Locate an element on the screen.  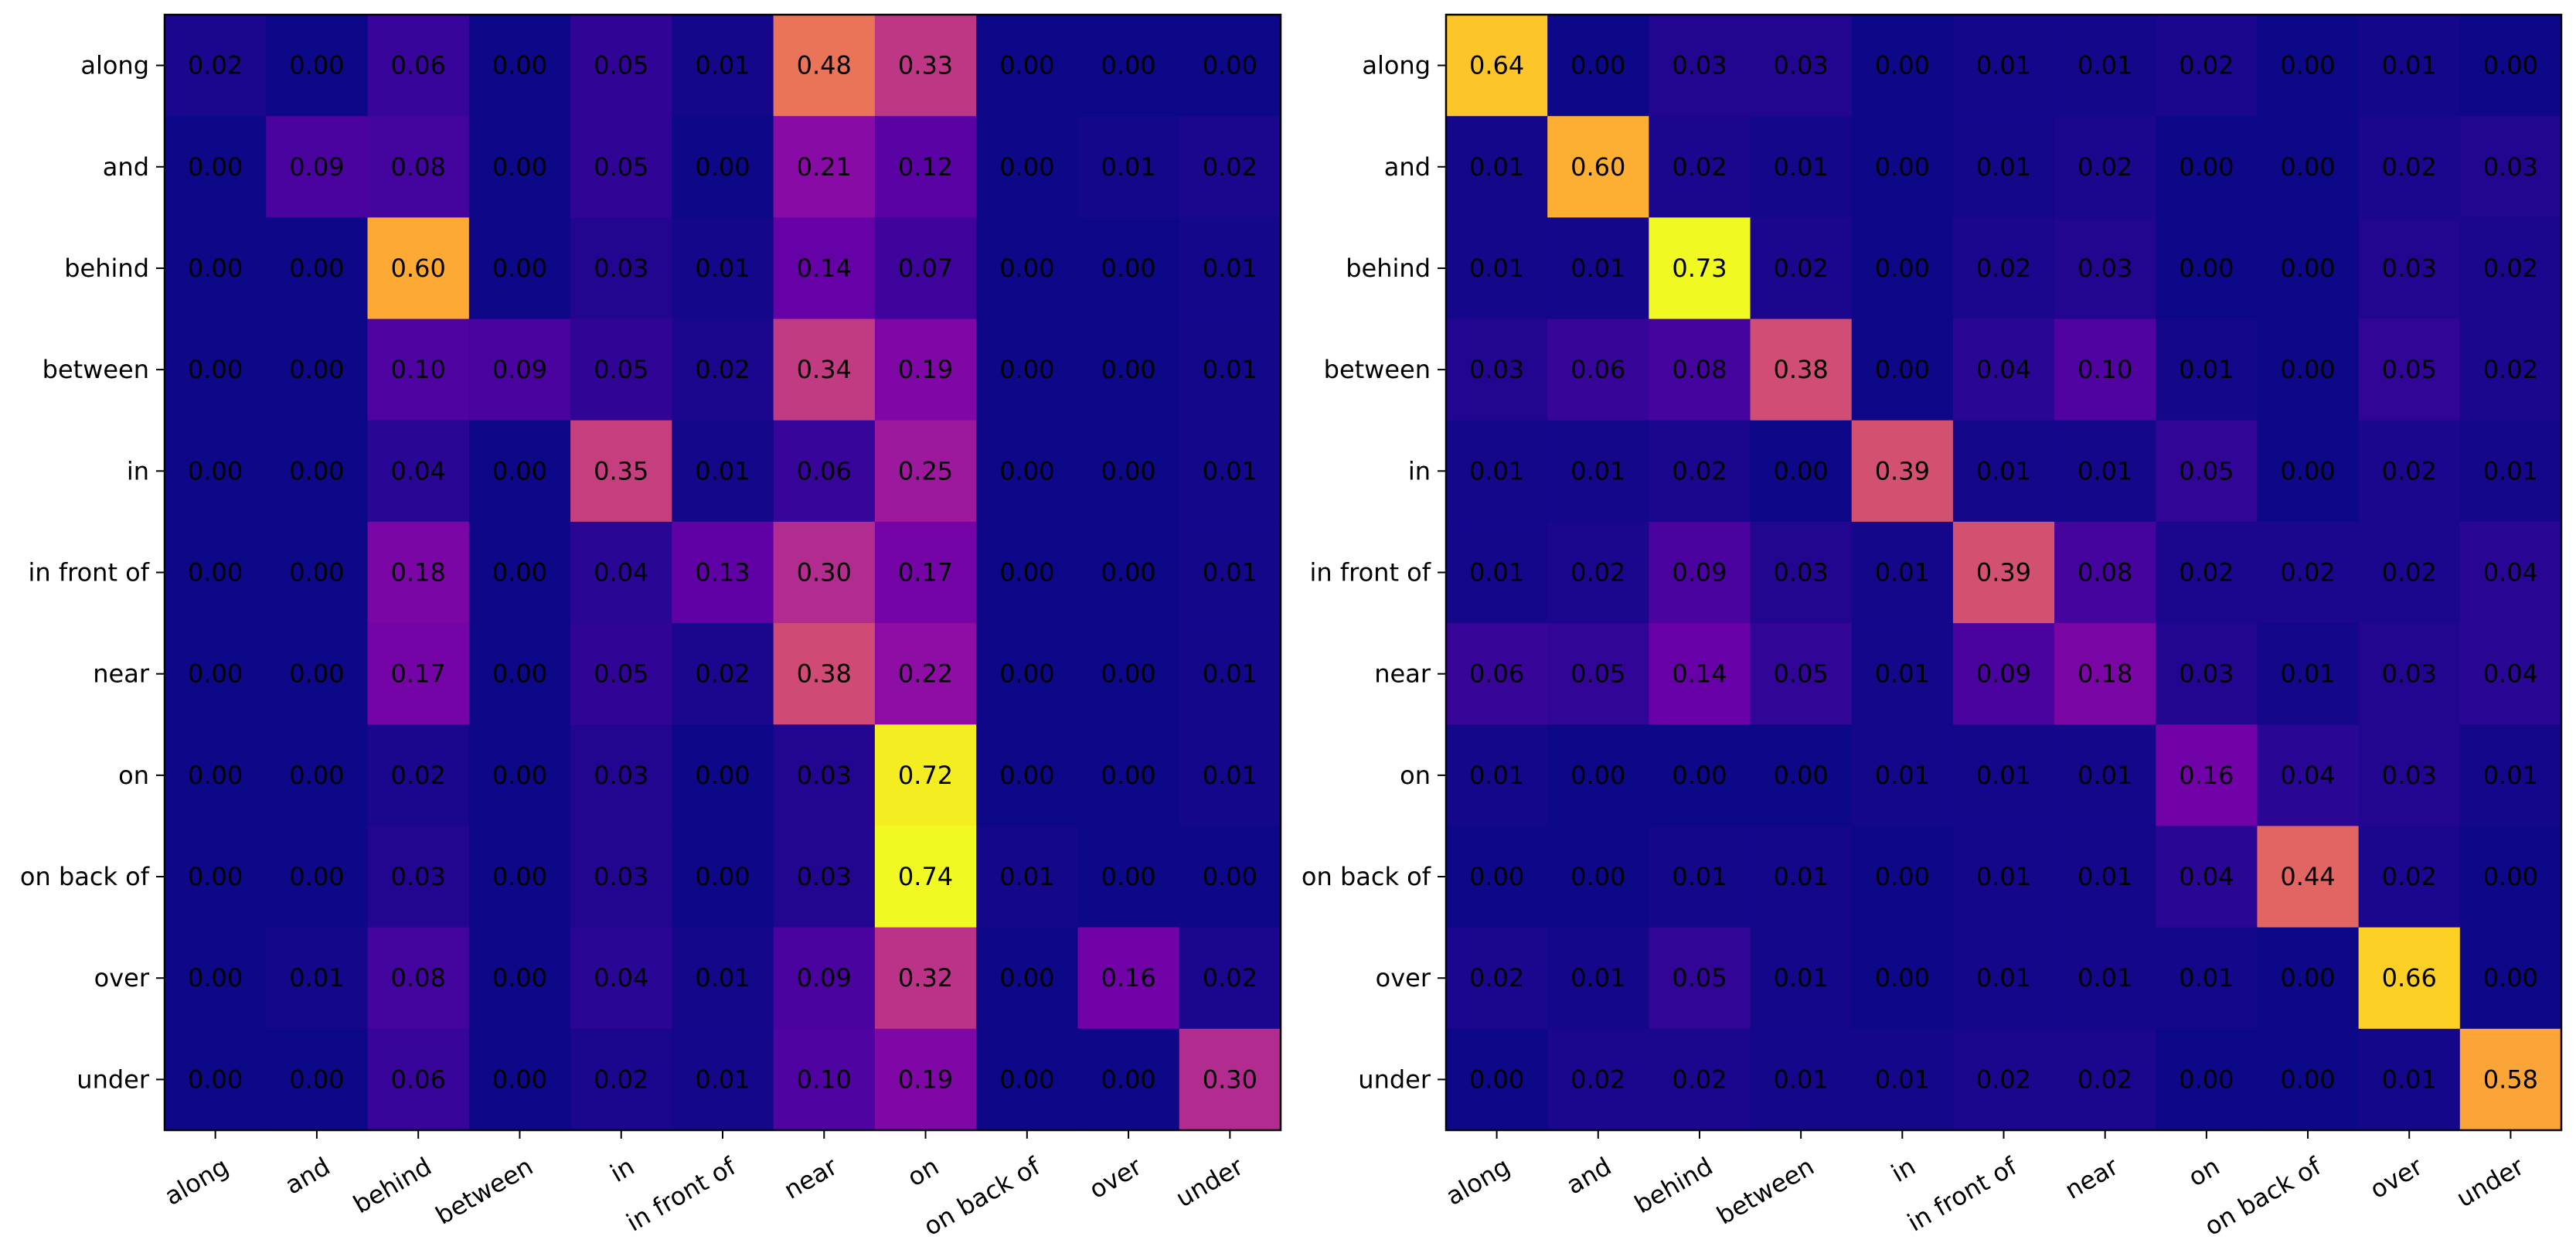
heatmap-cell-r2-c10 is located at coordinates (1230, 269).